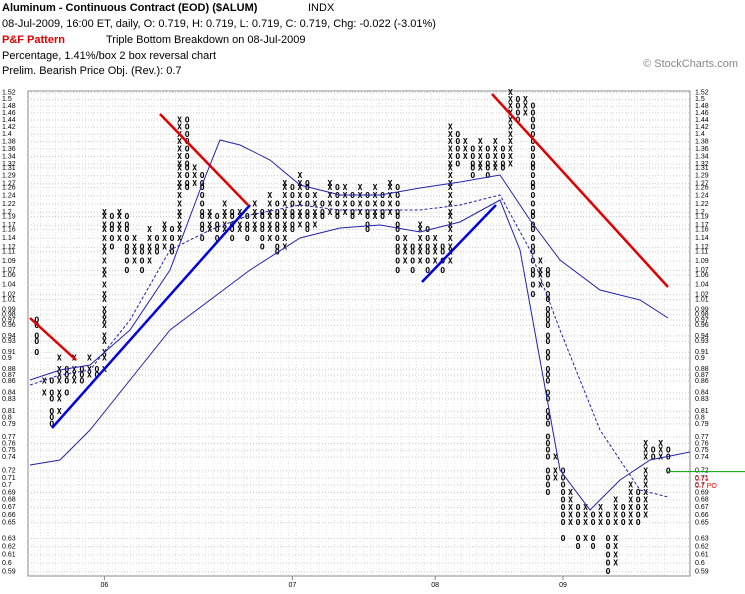 The image size is (745, 594). What do you see at coordinates (7, 99) in the screenshot?
I see `y-tick-label: 1.5` at bounding box center [7, 99].